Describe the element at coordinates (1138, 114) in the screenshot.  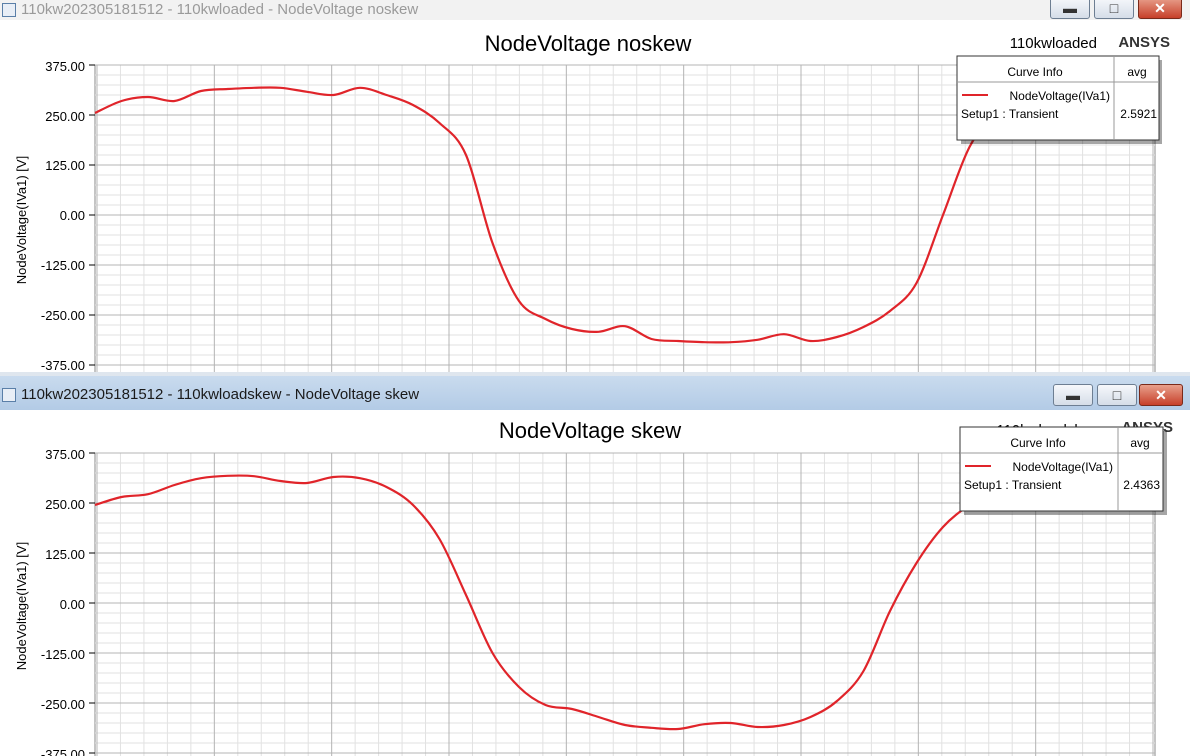
I see `legend-avg-value: 2.5921` at that location.